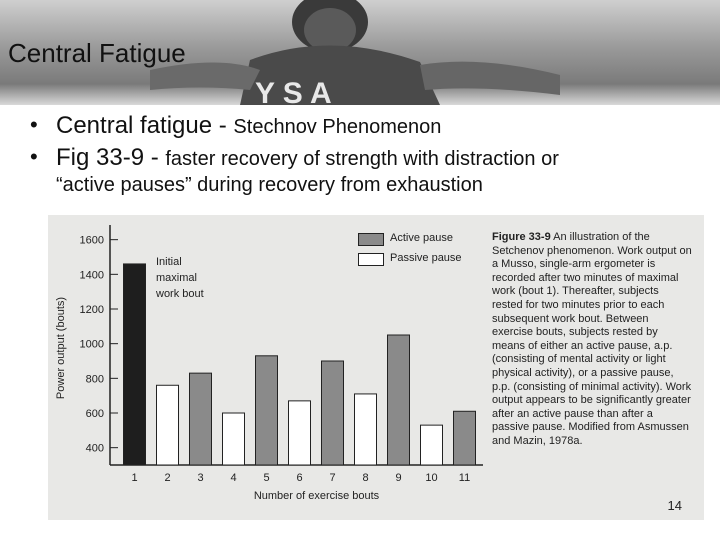 The height and width of the screenshot is (540, 720). What do you see at coordinates (176, 278) in the screenshot?
I see `annotation-text: maximal` at bounding box center [176, 278].